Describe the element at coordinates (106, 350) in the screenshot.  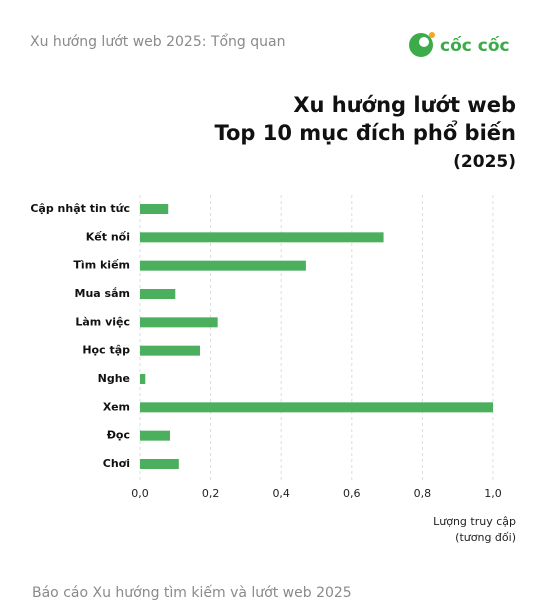
I see `y-tick-label: Học tập` at that location.